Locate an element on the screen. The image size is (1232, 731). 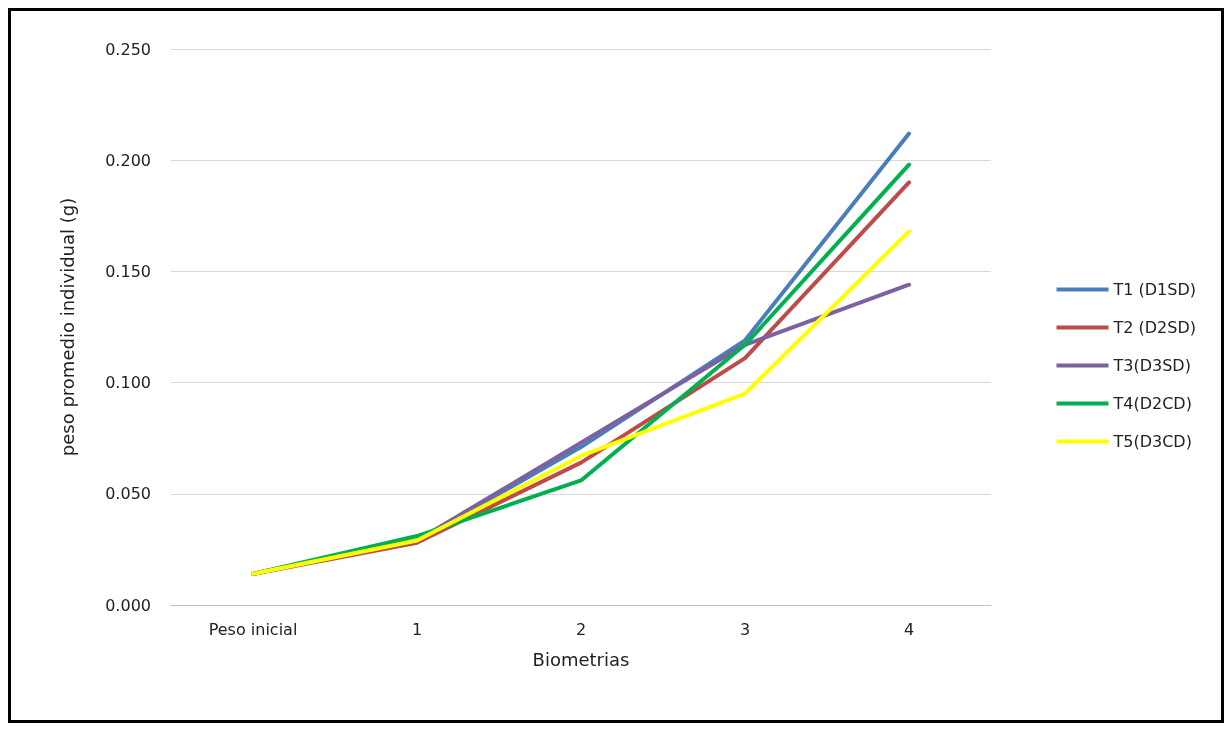
legend-label: T2 (D2SD) is located at coordinates (1154, 327).